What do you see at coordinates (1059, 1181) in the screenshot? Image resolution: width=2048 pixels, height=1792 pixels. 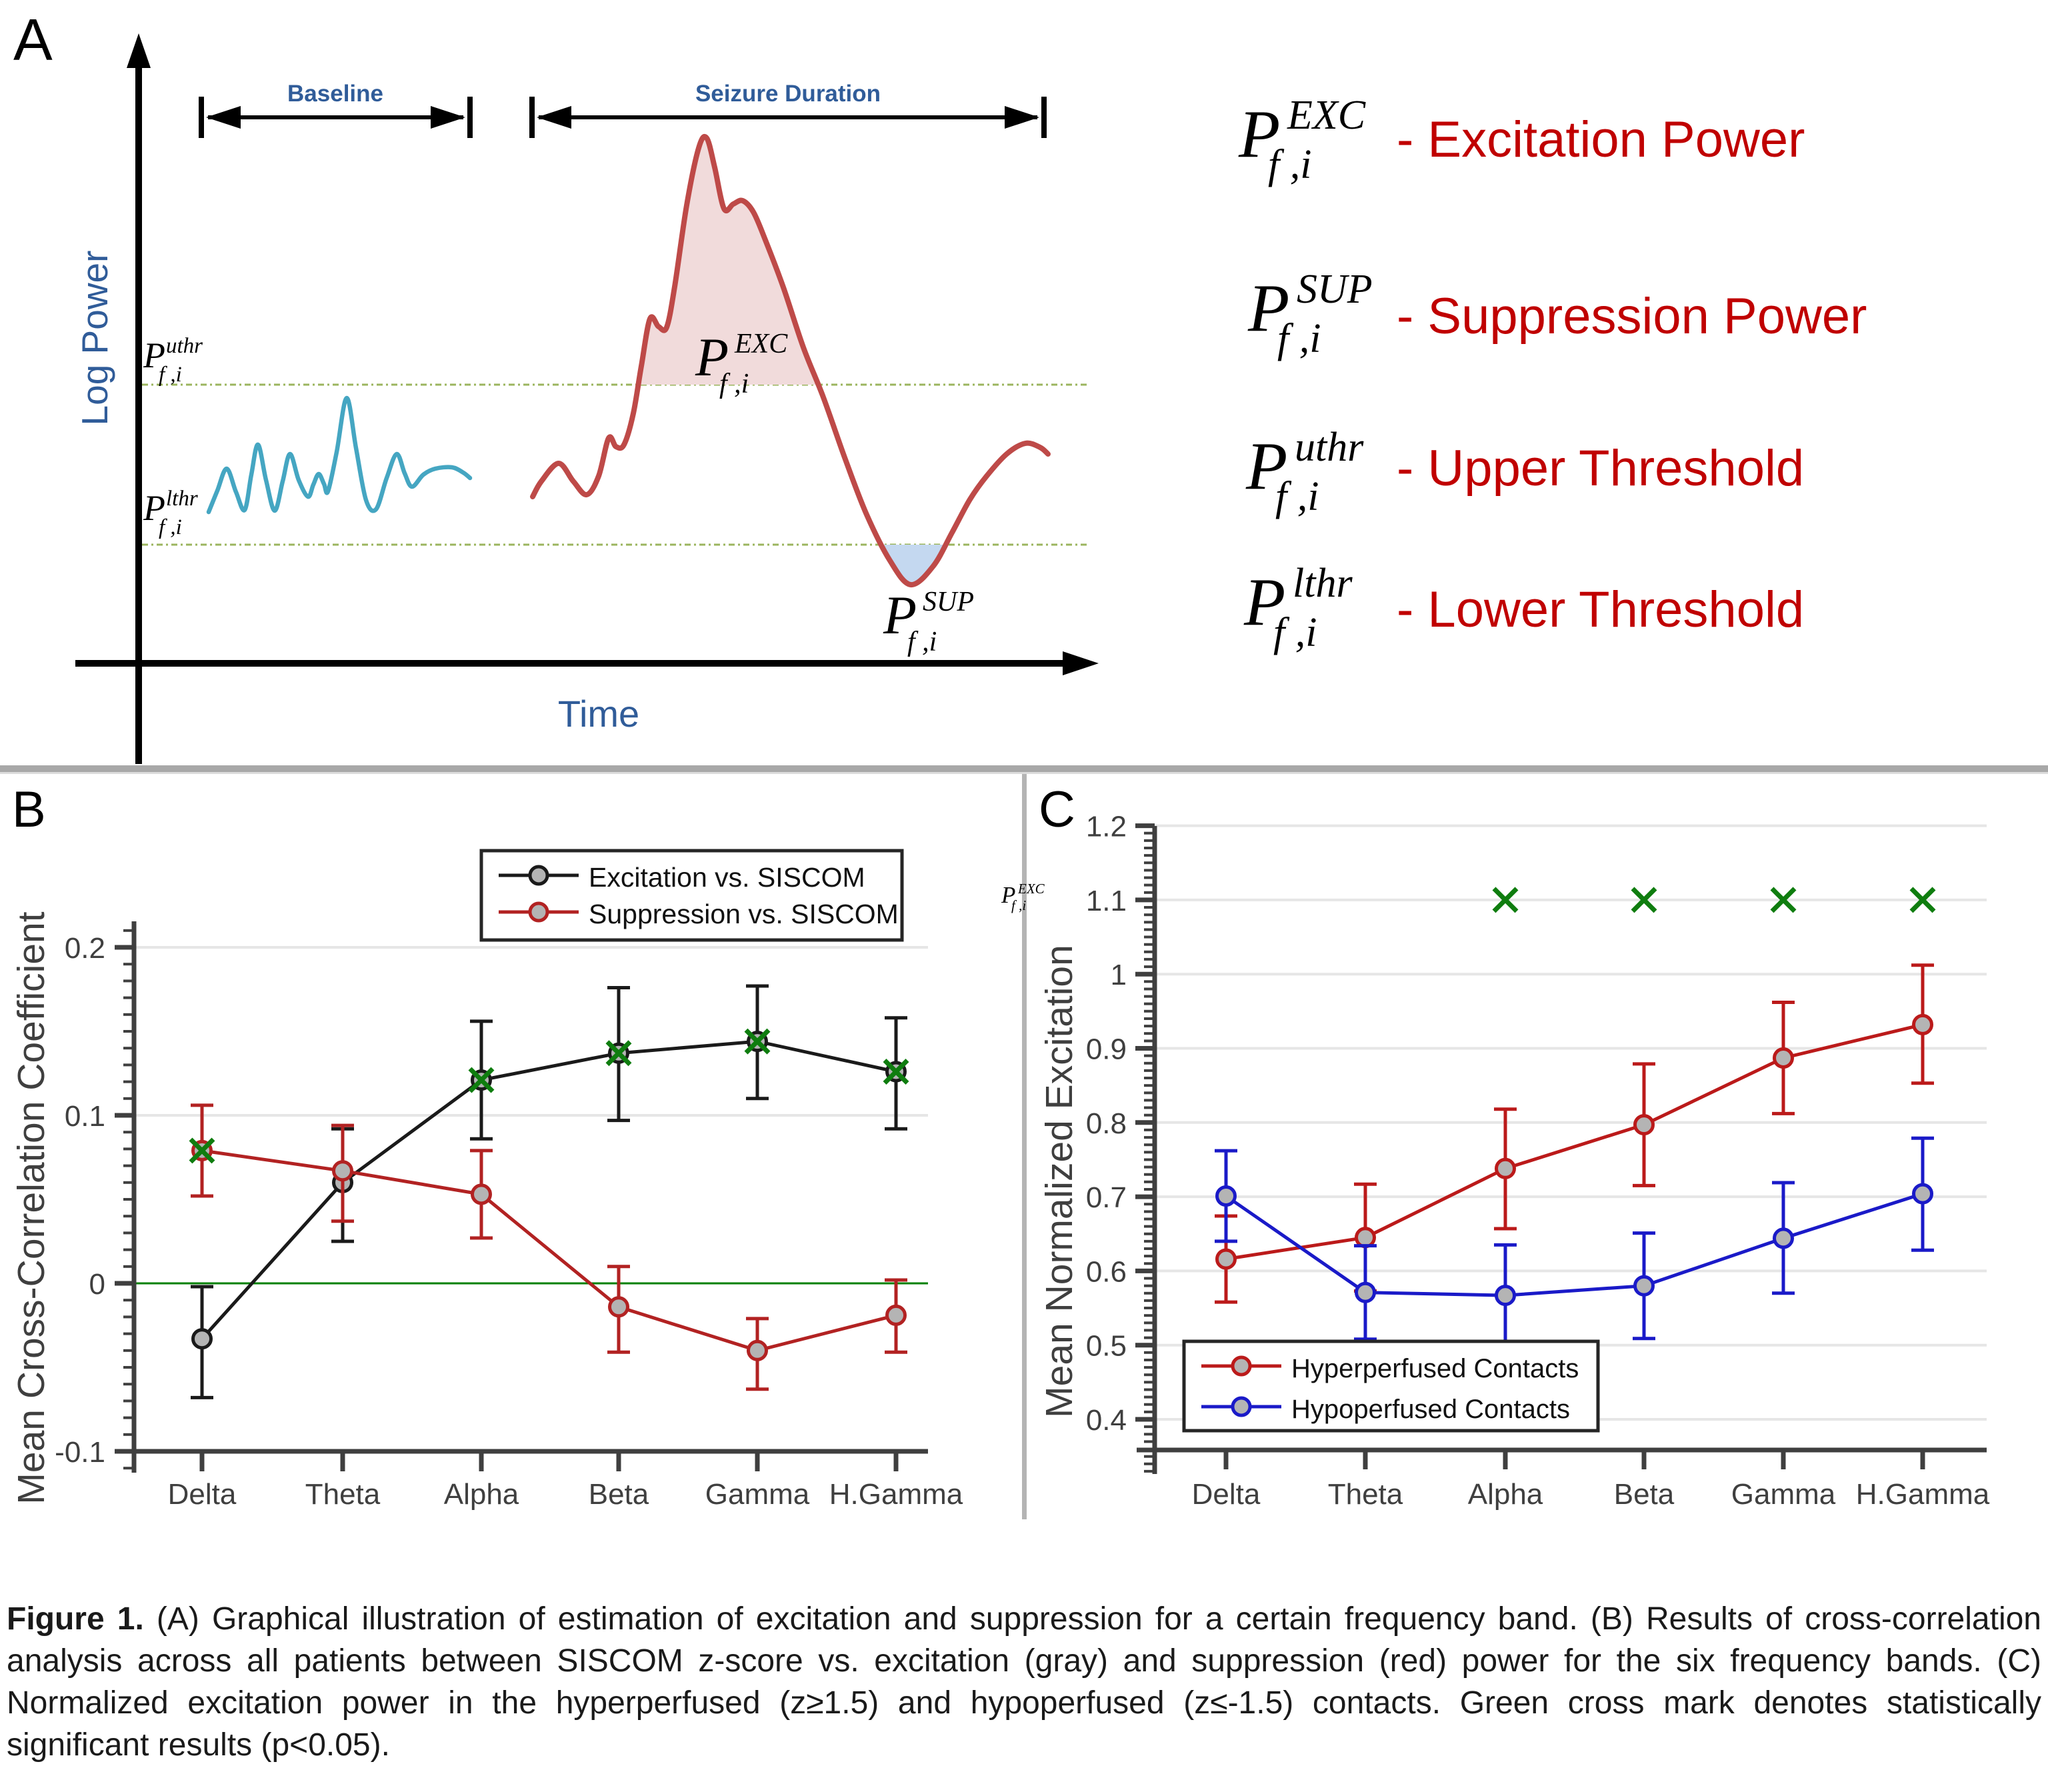 I see `svg-text: Mean Normalized Excitation` at bounding box center [1059, 1181].